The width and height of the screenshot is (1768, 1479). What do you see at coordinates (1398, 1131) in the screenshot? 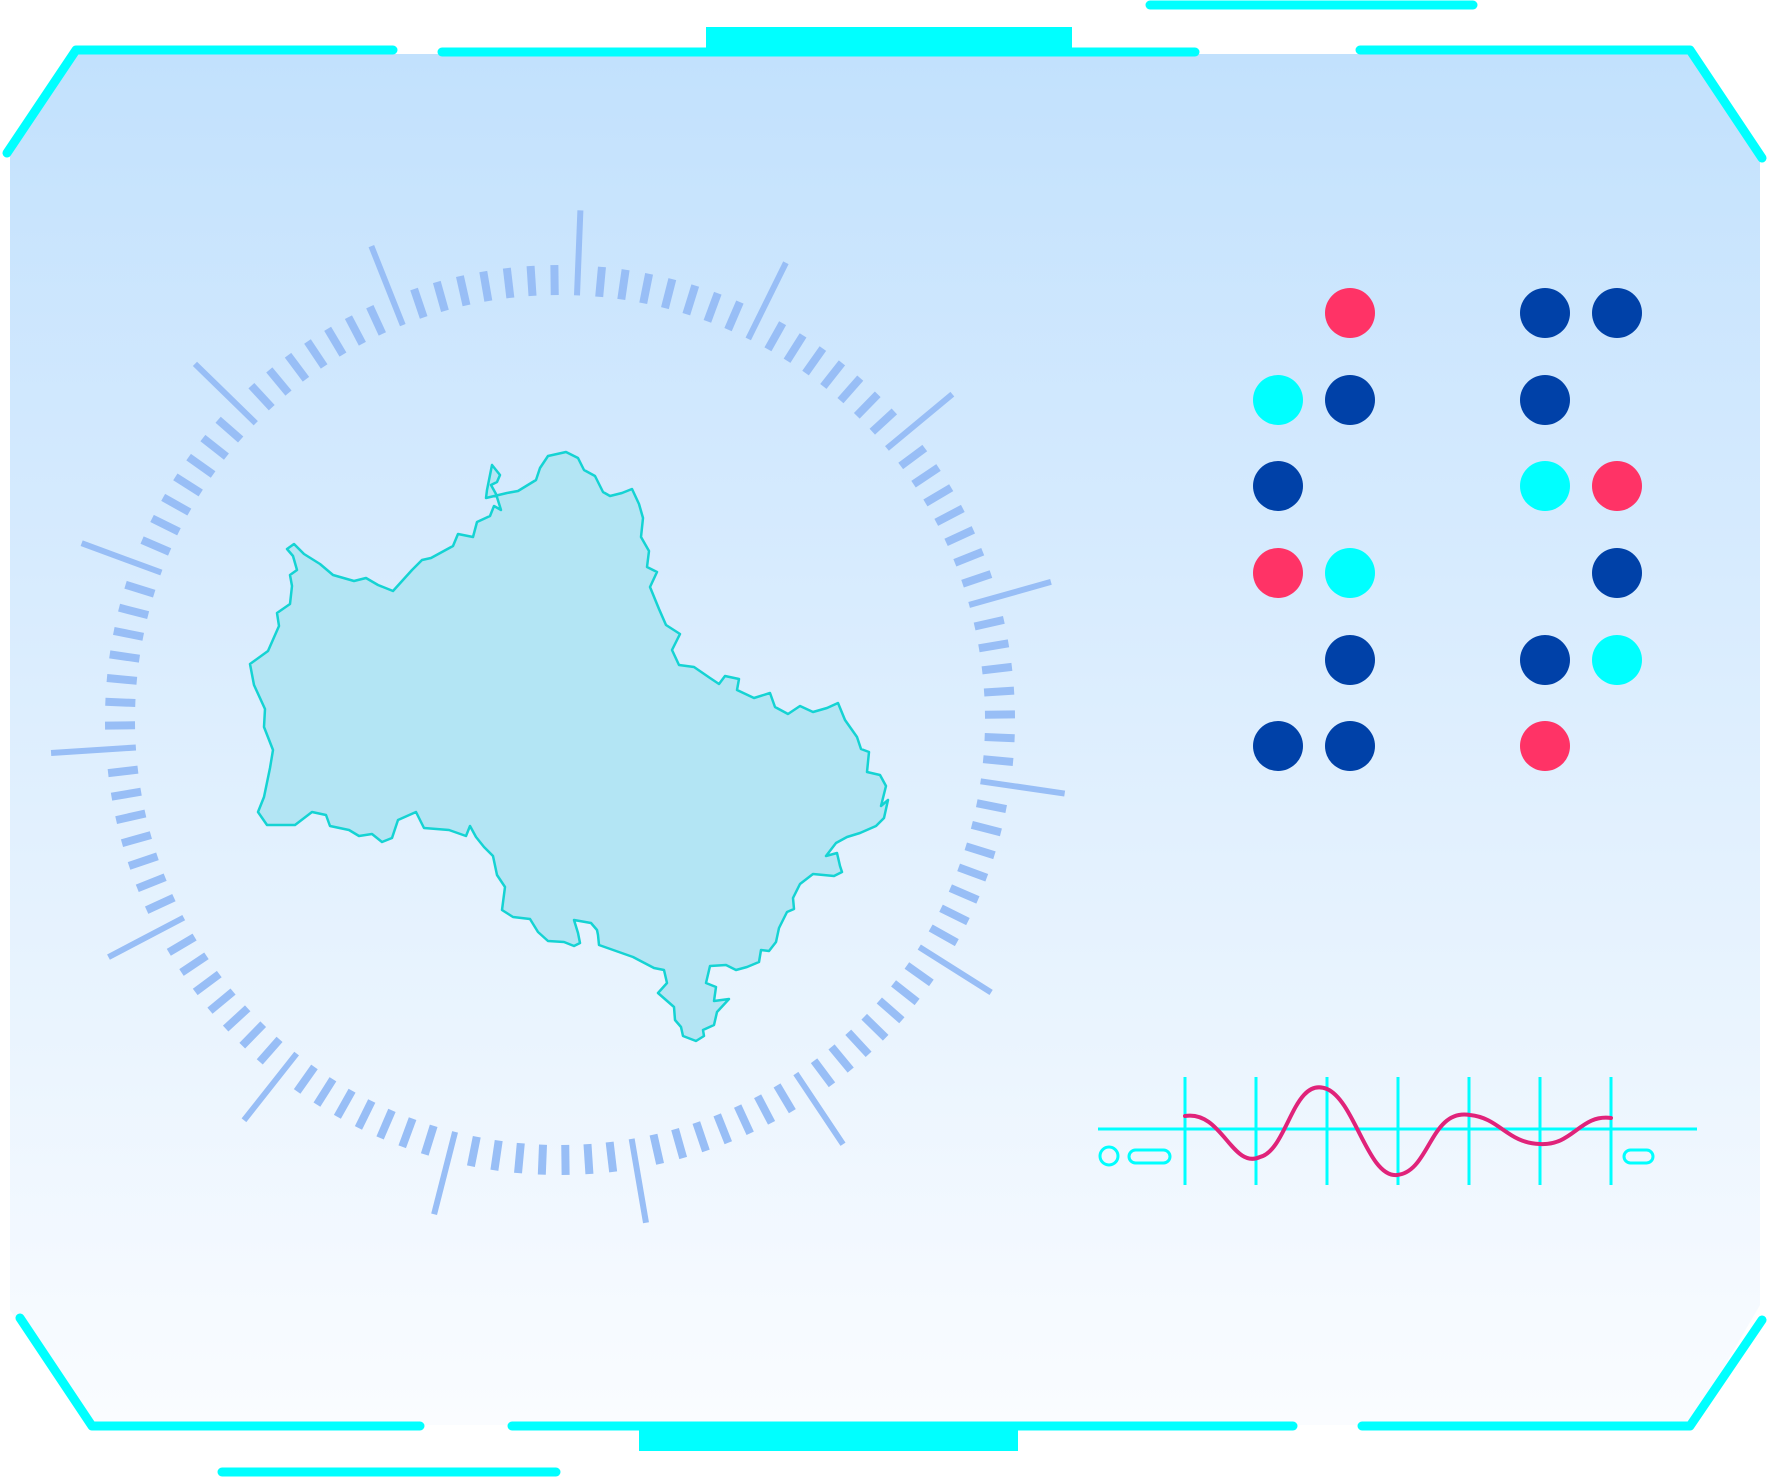
I see `oscilloscope-grid` at bounding box center [1398, 1131].